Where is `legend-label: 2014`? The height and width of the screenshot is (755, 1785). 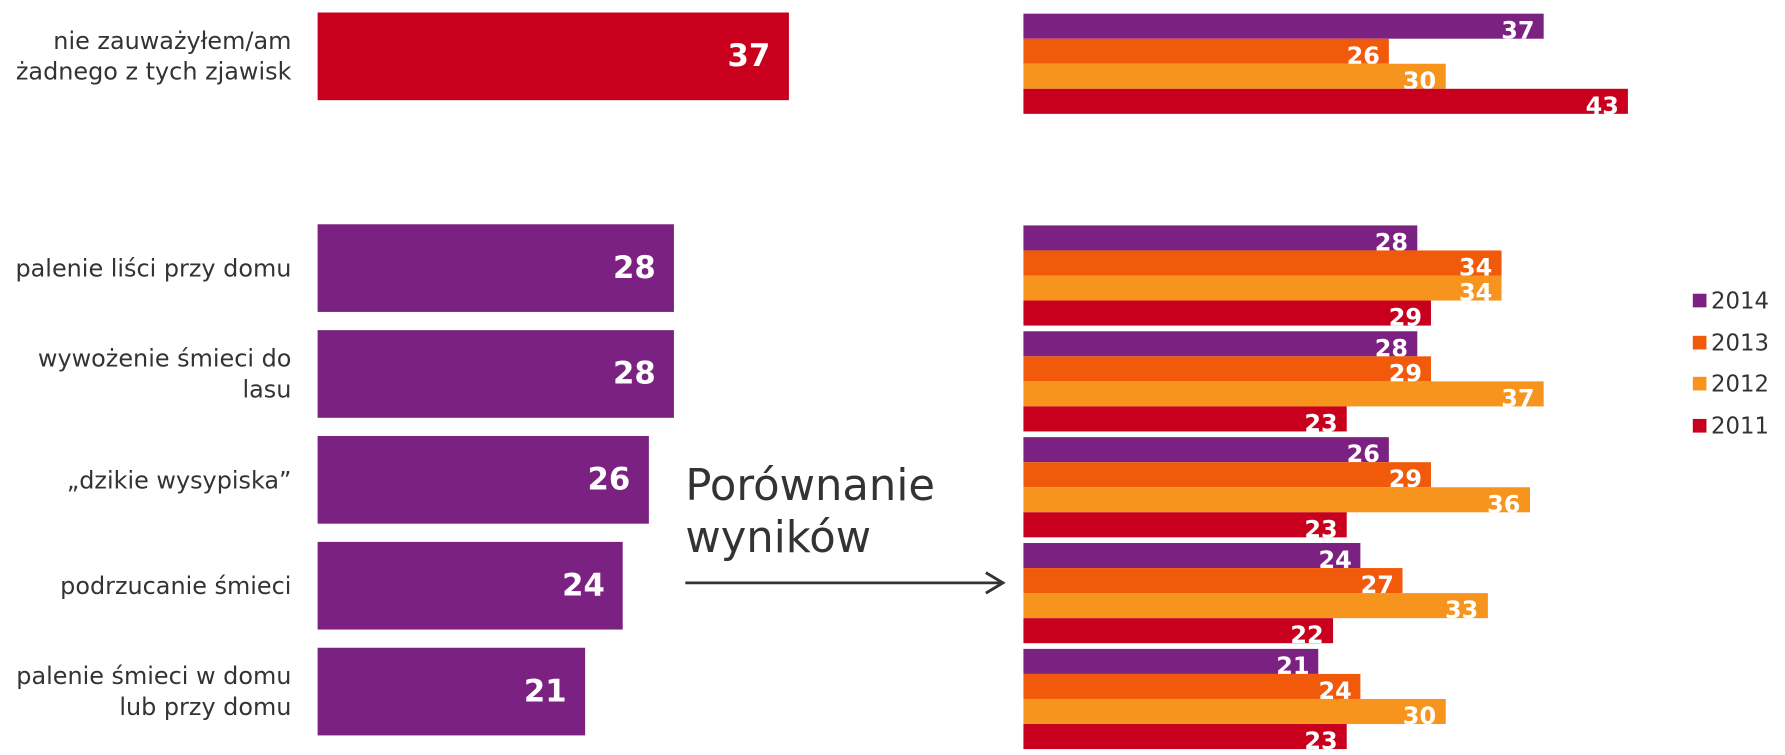
legend-label: 2014 is located at coordinates (1740, 300).